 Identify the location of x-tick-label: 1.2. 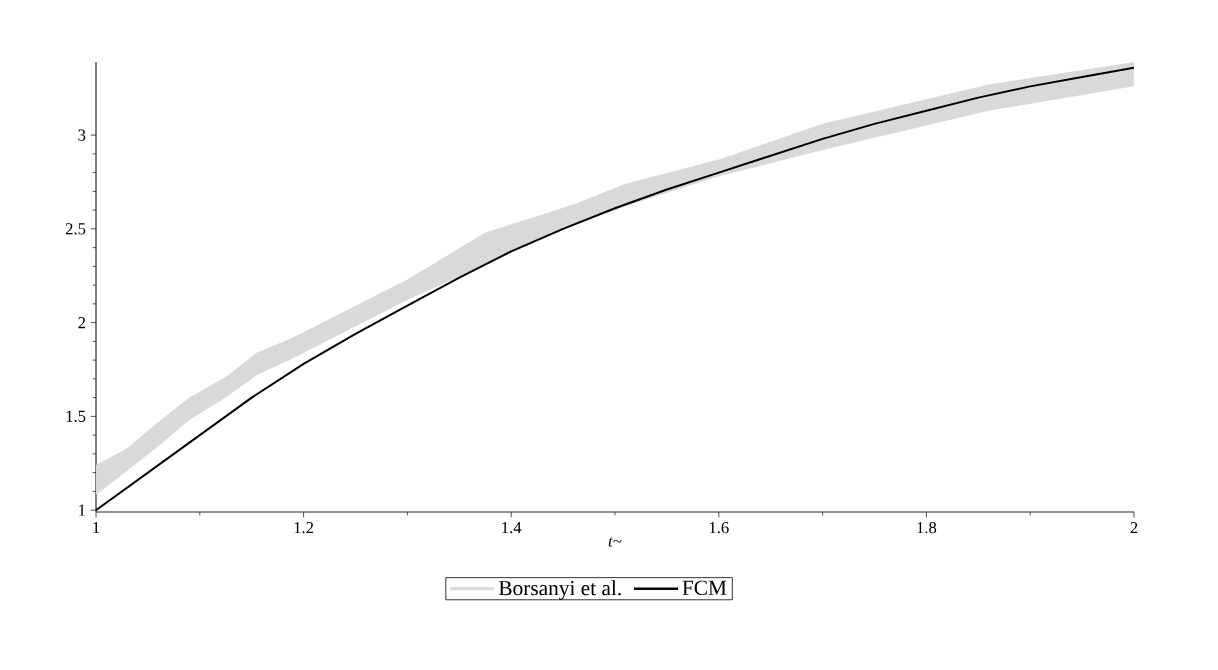
(304, 528).